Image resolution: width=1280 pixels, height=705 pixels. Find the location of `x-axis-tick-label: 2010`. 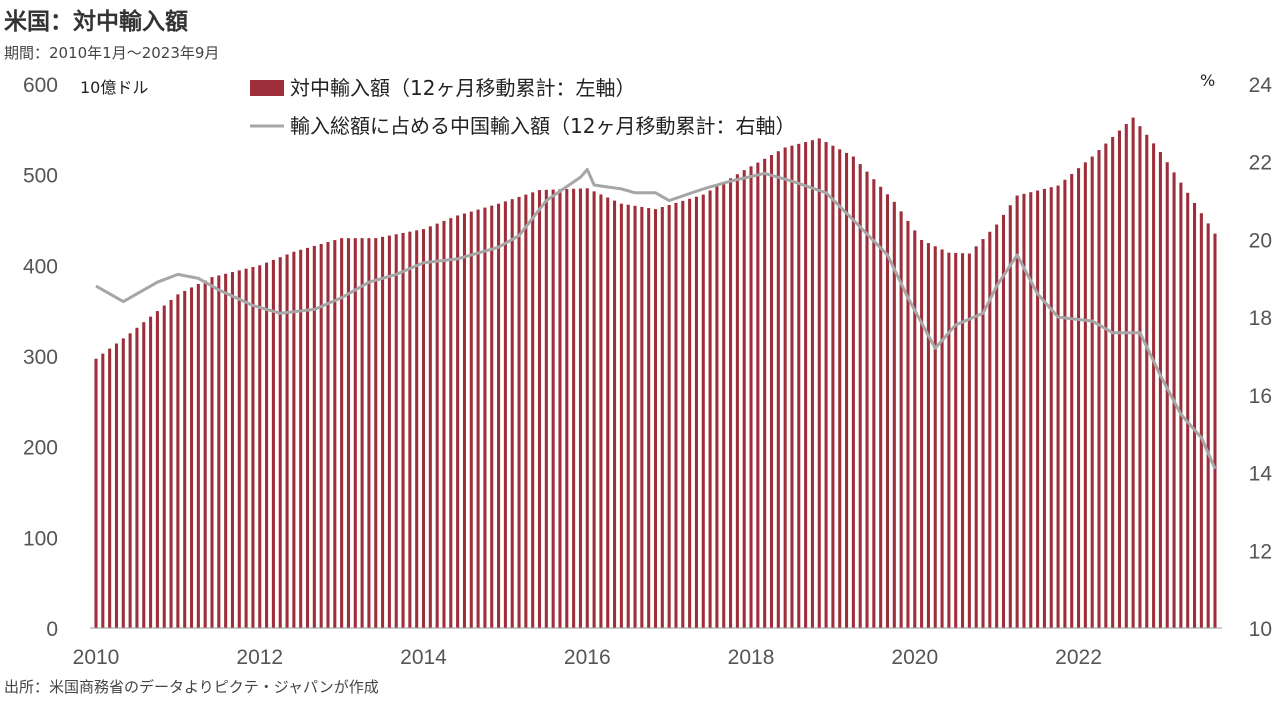

x-axis-tick-label: 2010 is located at coordinates (96, 657).